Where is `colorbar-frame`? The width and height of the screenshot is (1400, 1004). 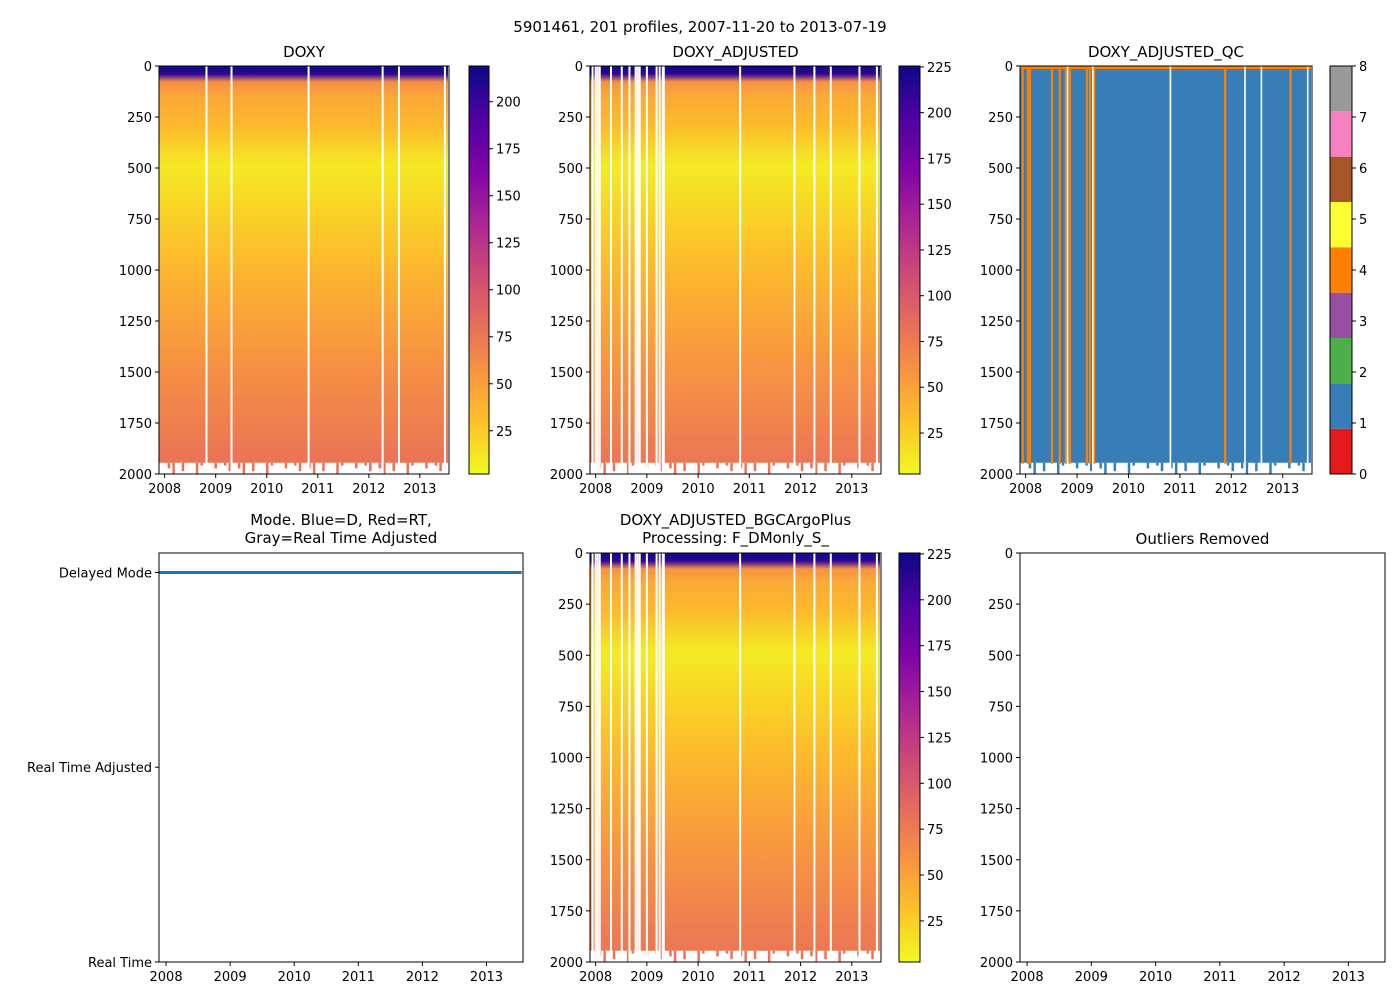
colorbar-frame is located at coordinates (909, 270).